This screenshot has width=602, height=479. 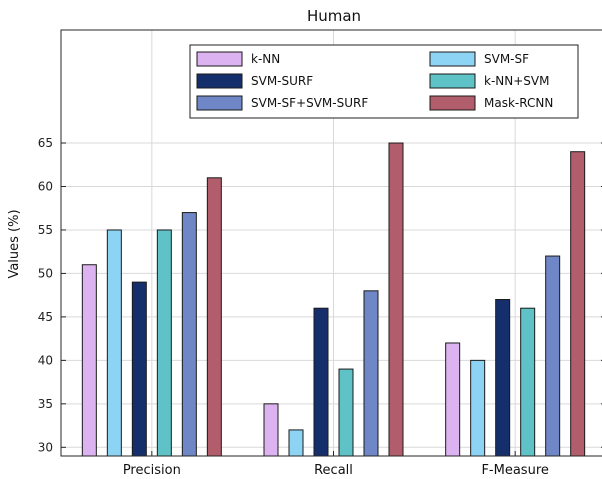 What do you see at coordinates (45, 230) in the screenshot?
I see `y-tick-label-5: 55` at bounding box center [45, 230].